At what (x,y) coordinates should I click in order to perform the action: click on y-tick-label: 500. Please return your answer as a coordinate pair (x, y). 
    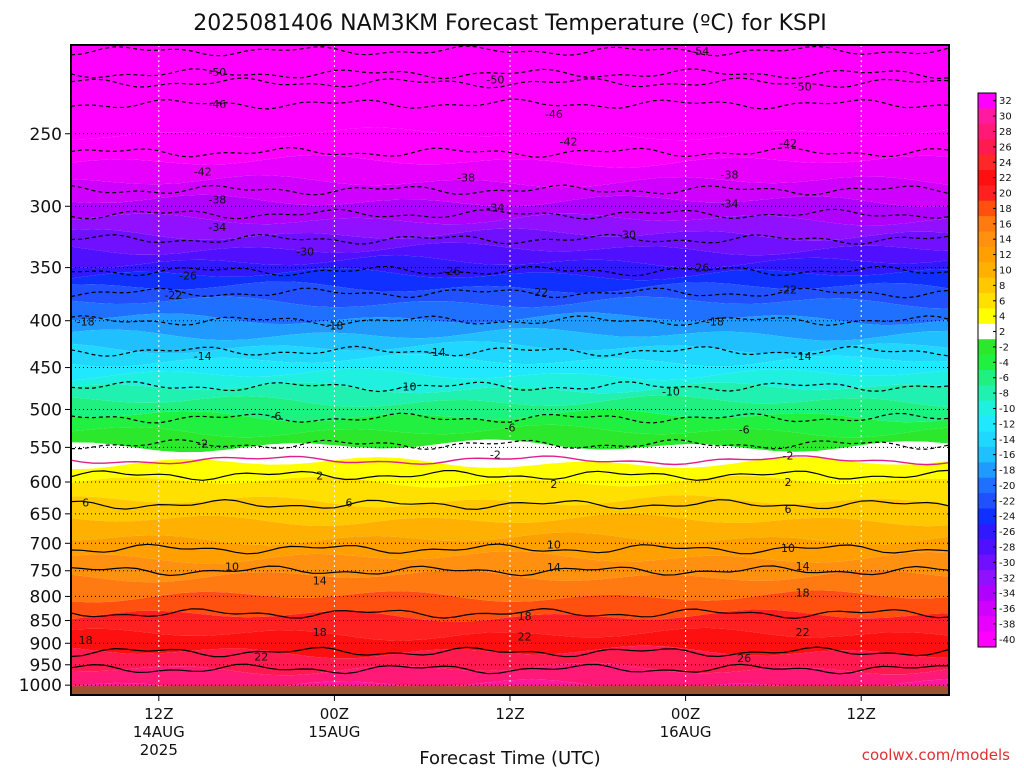
    Looking at the image, I should click on (46, 410).